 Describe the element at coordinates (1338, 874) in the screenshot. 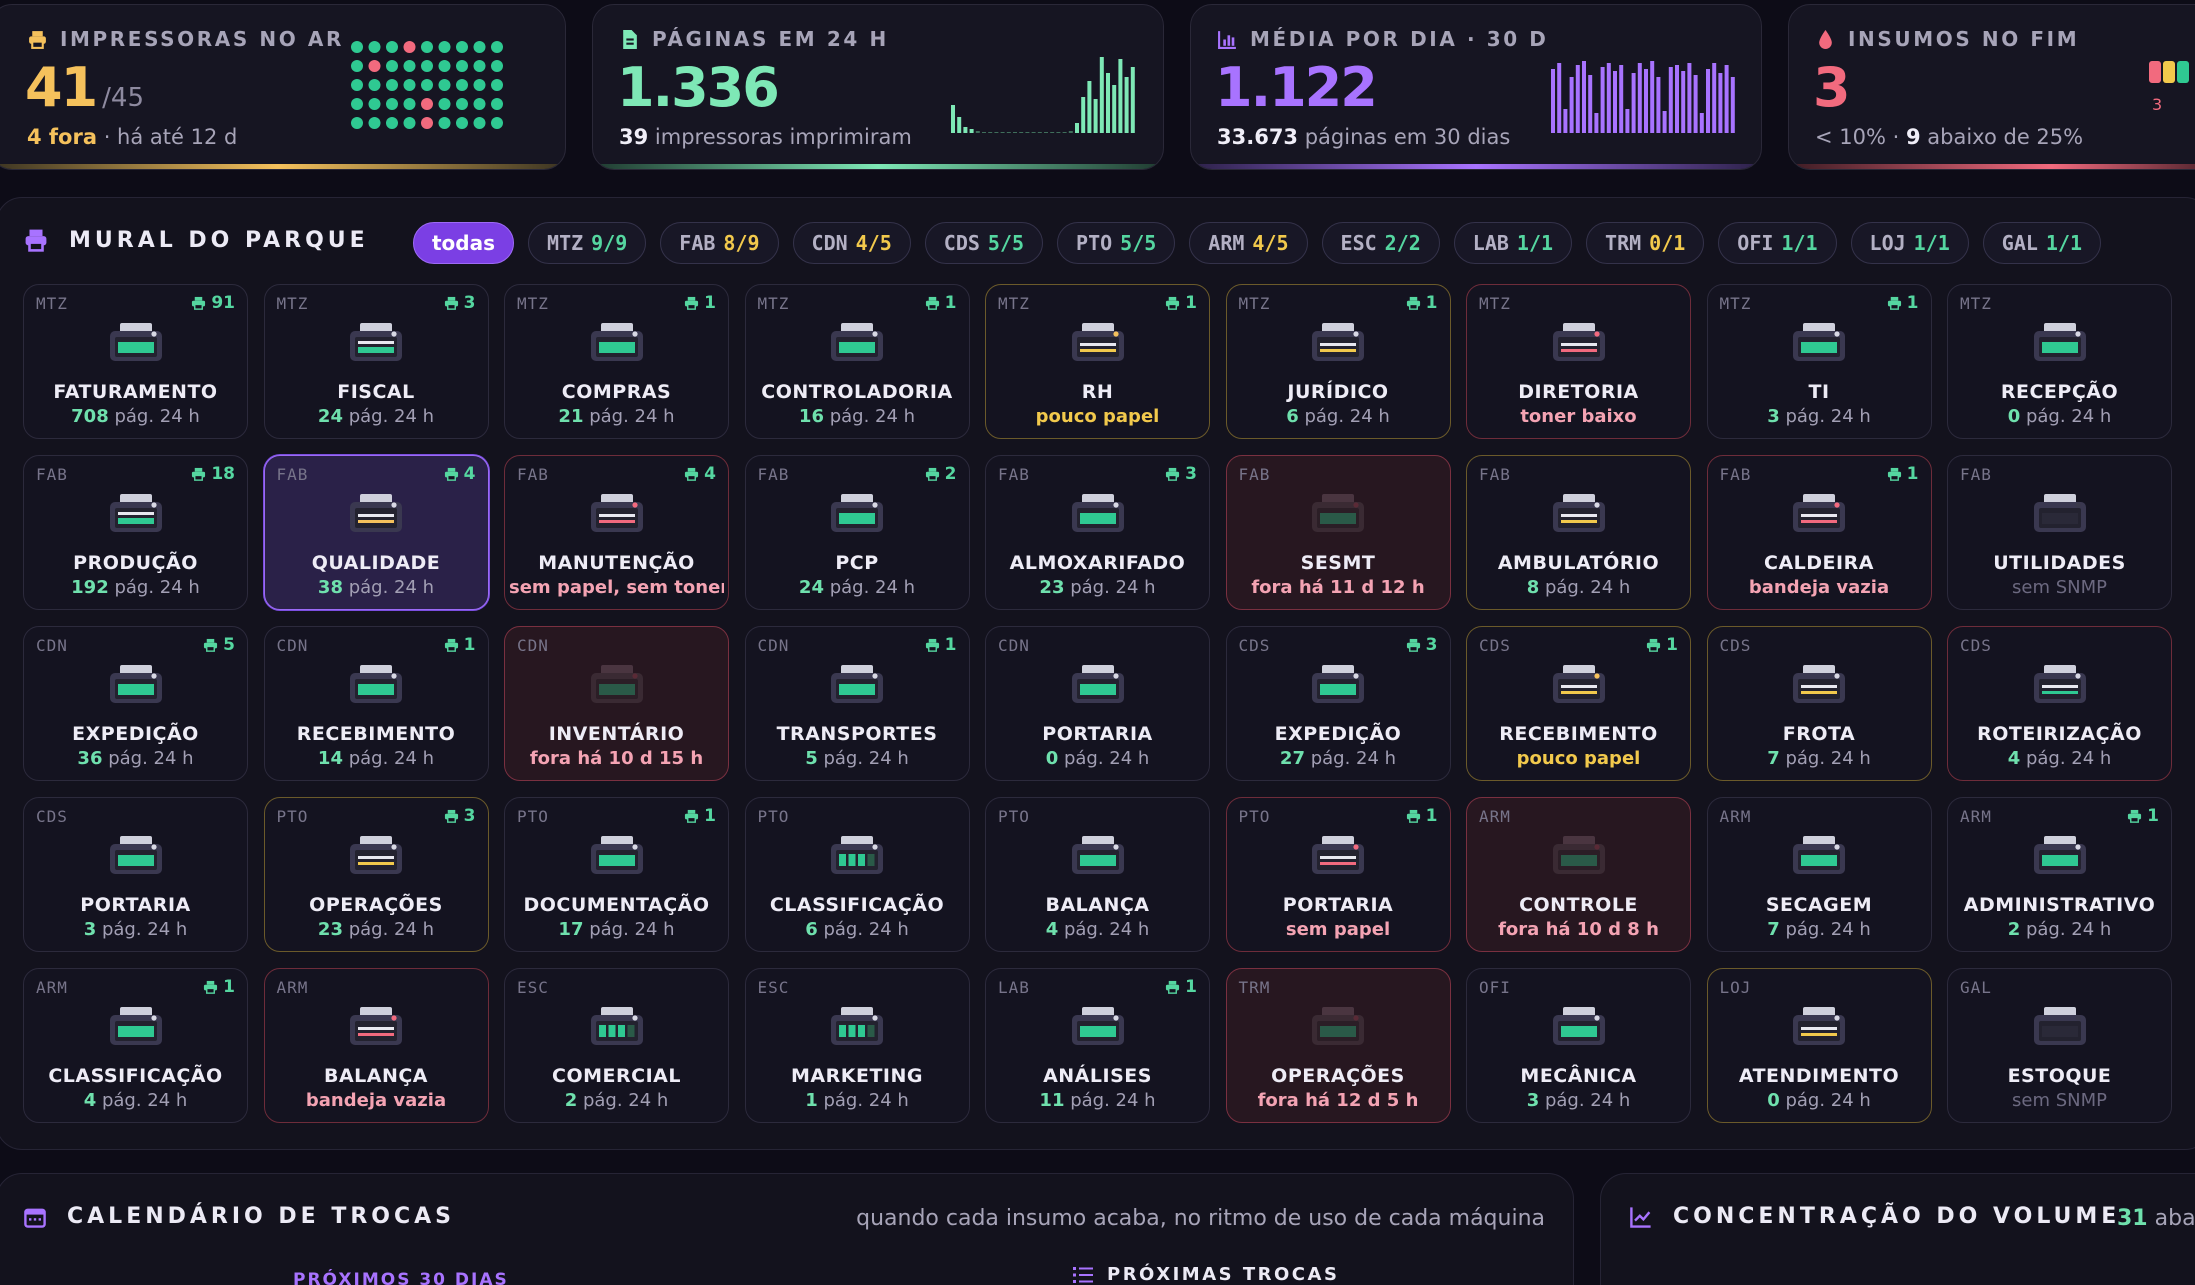

I see `printer-card: PTO 1 PORTARIA sem papel` at that location.